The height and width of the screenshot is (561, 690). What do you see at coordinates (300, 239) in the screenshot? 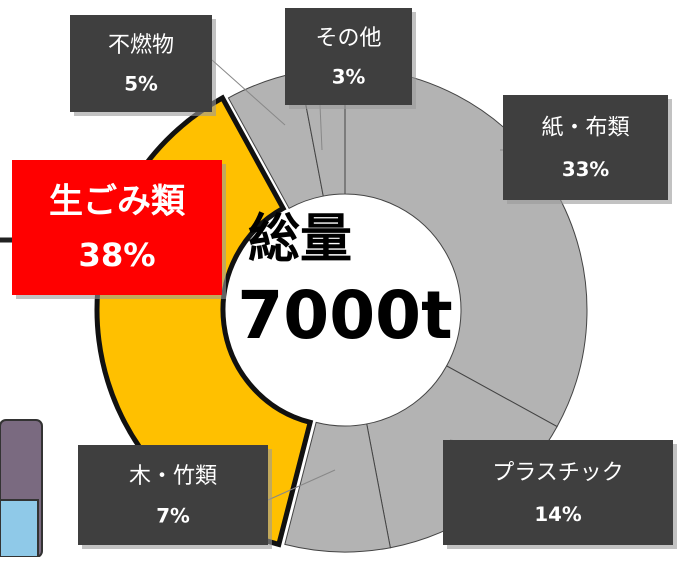
I see `center-title: 総量` at bounding box center [300, 239].